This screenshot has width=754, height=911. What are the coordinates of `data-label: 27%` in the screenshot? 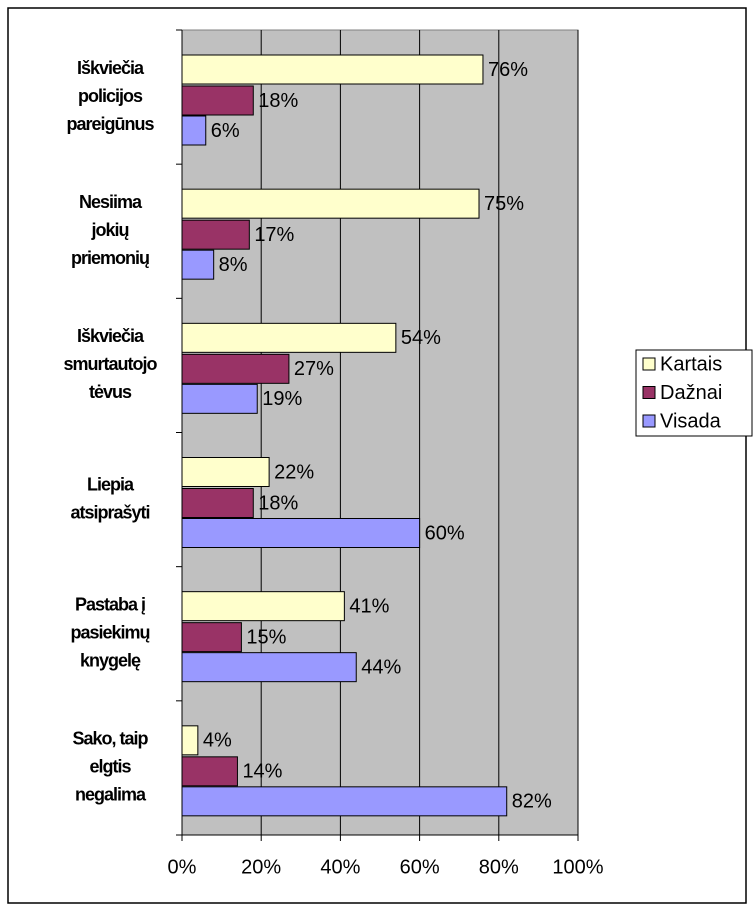 It's located at (314, 369).